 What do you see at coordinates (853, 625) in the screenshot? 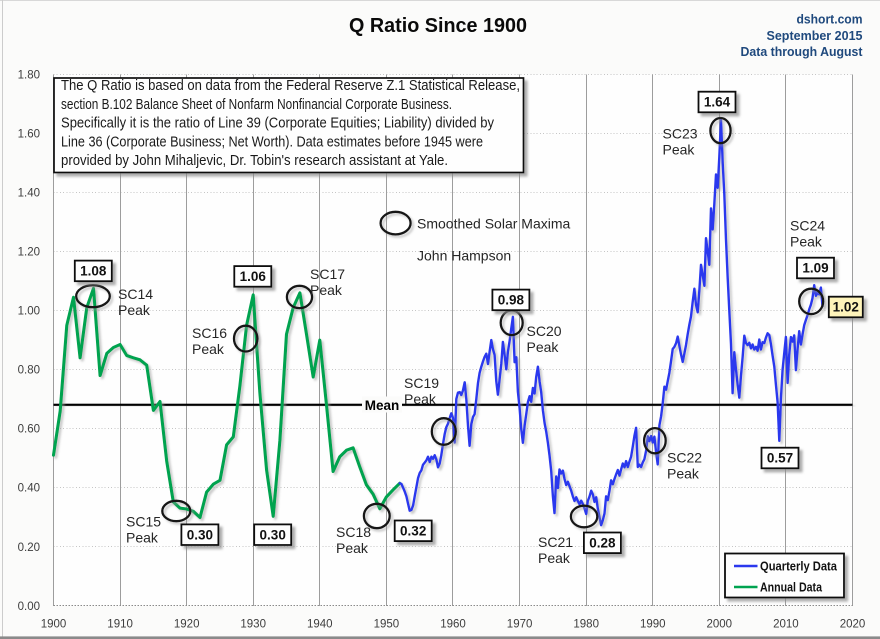
I see `svg-text: 2020` at bounding box center [853, 625].